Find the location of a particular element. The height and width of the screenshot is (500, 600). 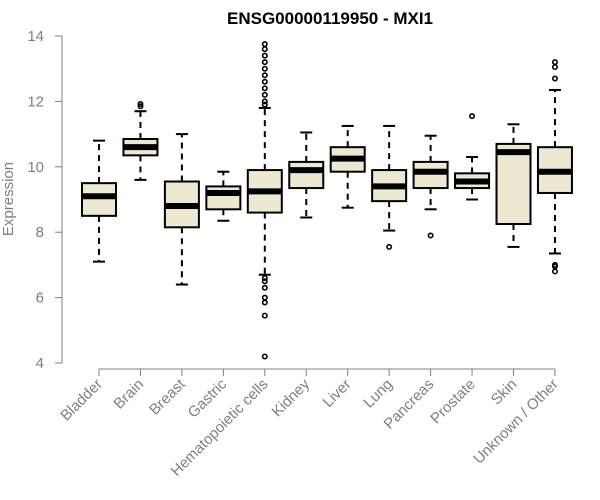

box-unknown-other is located at coordinates (554, 167).